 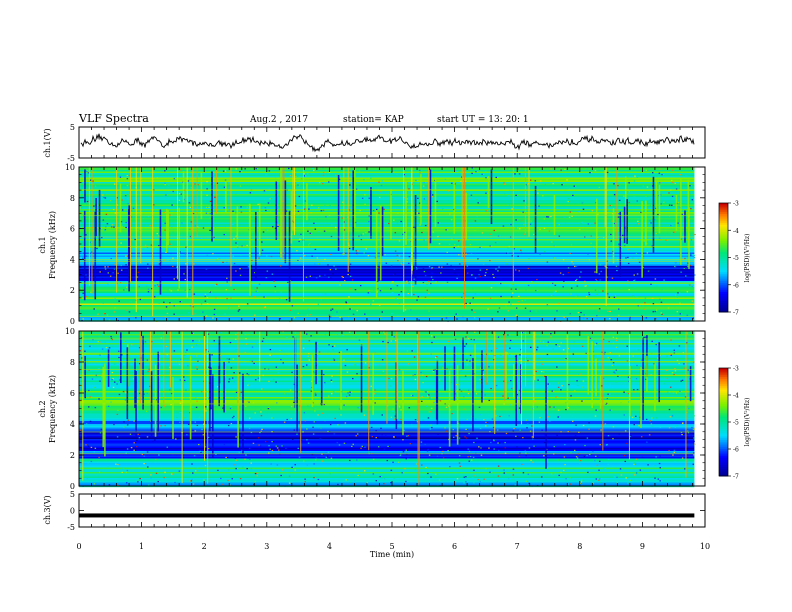 I want to click on spectrogram-line, so click(x=387, y=216).